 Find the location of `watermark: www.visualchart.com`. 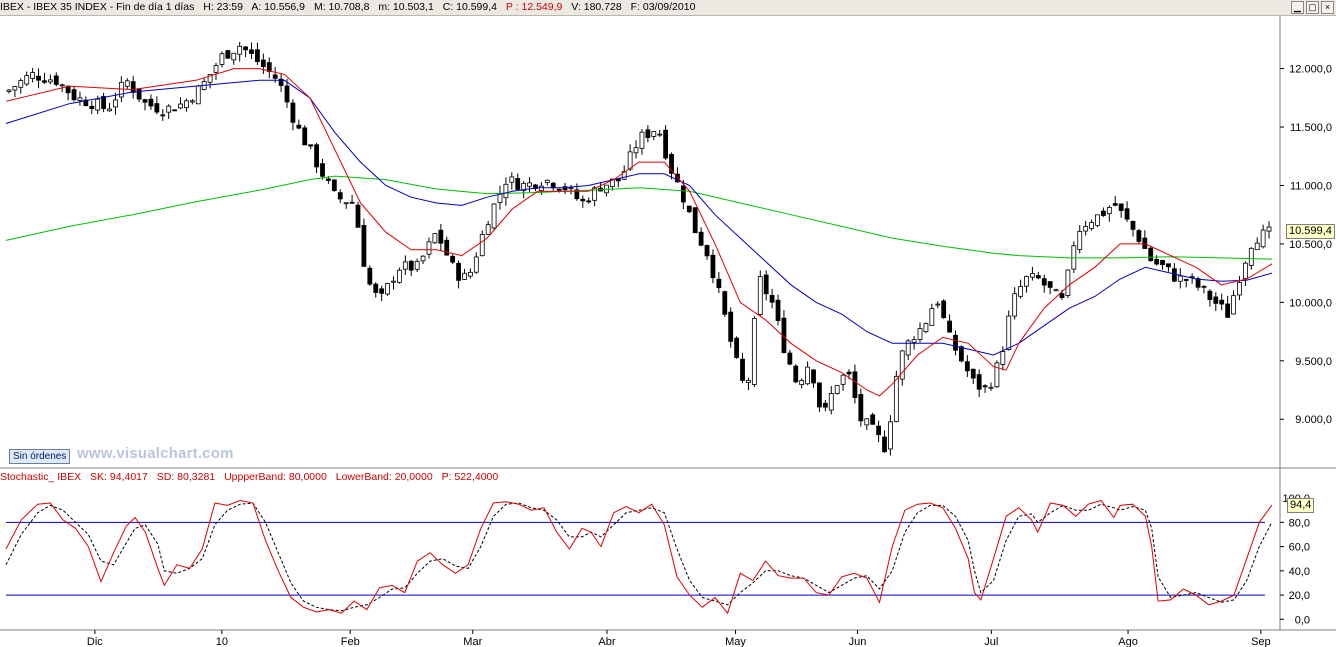

watermark: www.visualchart.com is located at coordinates (155, 453).